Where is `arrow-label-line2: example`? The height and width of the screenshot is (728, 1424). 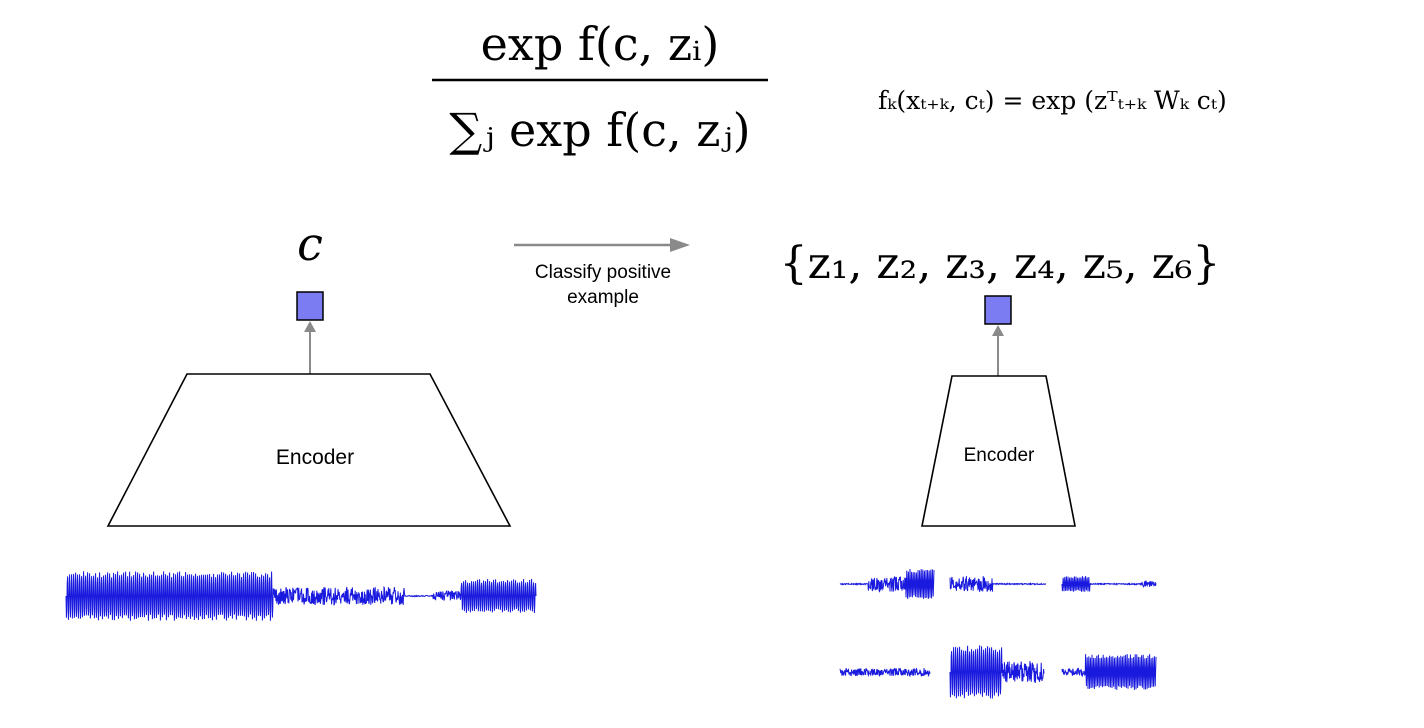 arrow-label-line2: example is located at coordinates (603, 297).